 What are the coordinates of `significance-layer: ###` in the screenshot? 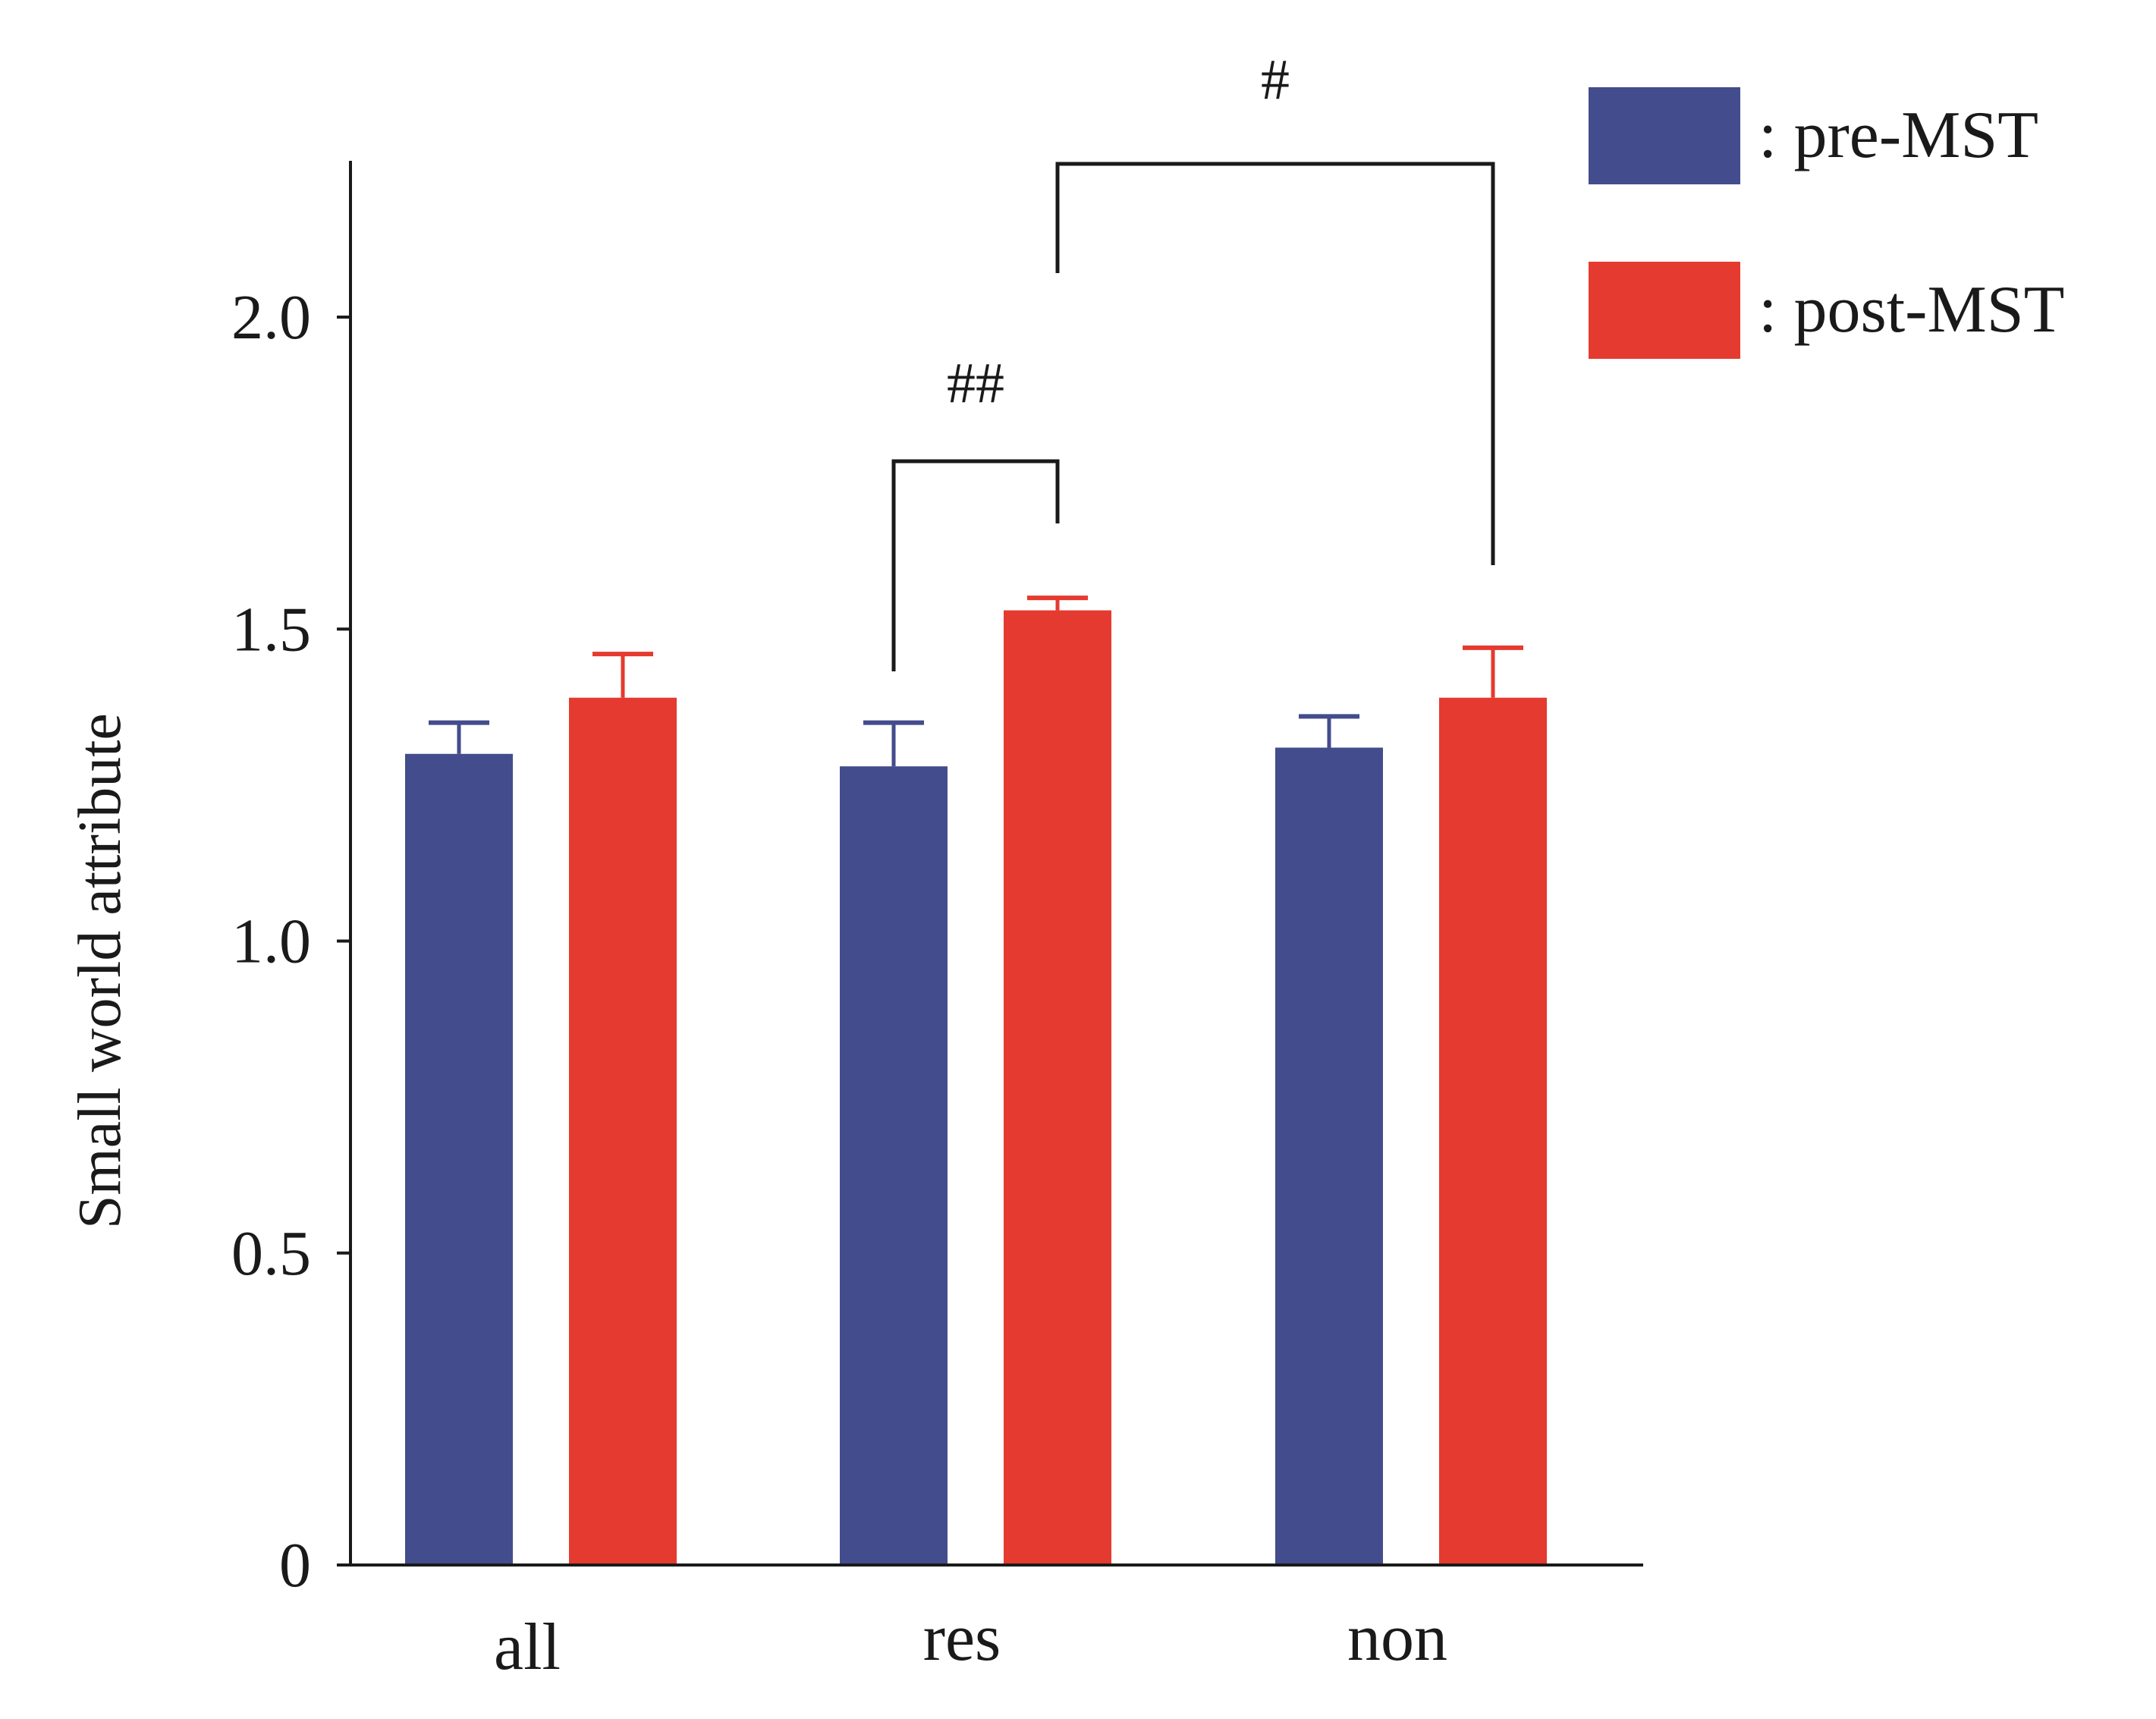 It's located at (1193, 360).